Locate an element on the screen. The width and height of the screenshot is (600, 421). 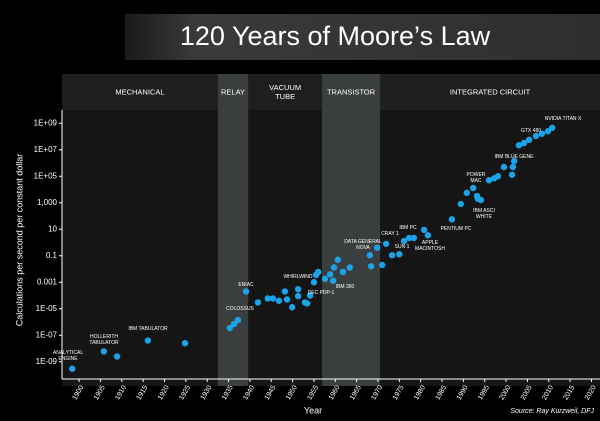
annotation: DATA GENERAL NOVA is located at coordinates (363, 245).